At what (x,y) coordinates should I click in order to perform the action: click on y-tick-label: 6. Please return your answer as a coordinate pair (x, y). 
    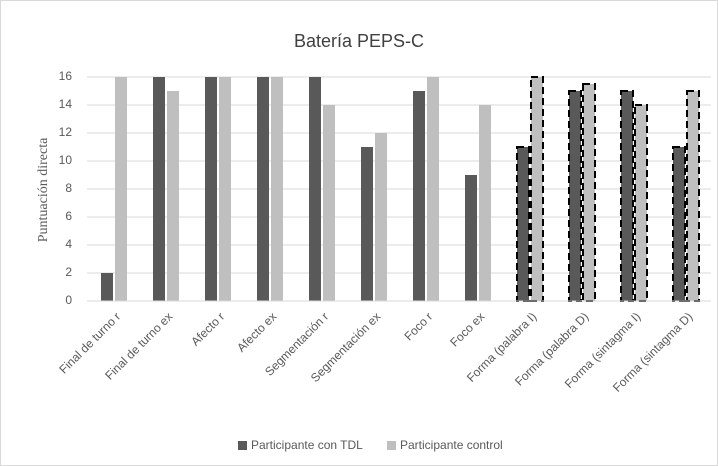
    Looking at the image, I should click on (68, 216).